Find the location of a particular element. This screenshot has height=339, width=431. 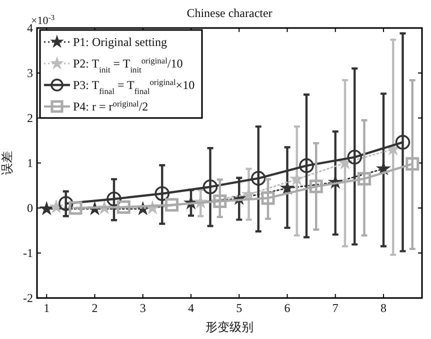

legend-label: P1: Original setting is located at coordinates (120, 42).